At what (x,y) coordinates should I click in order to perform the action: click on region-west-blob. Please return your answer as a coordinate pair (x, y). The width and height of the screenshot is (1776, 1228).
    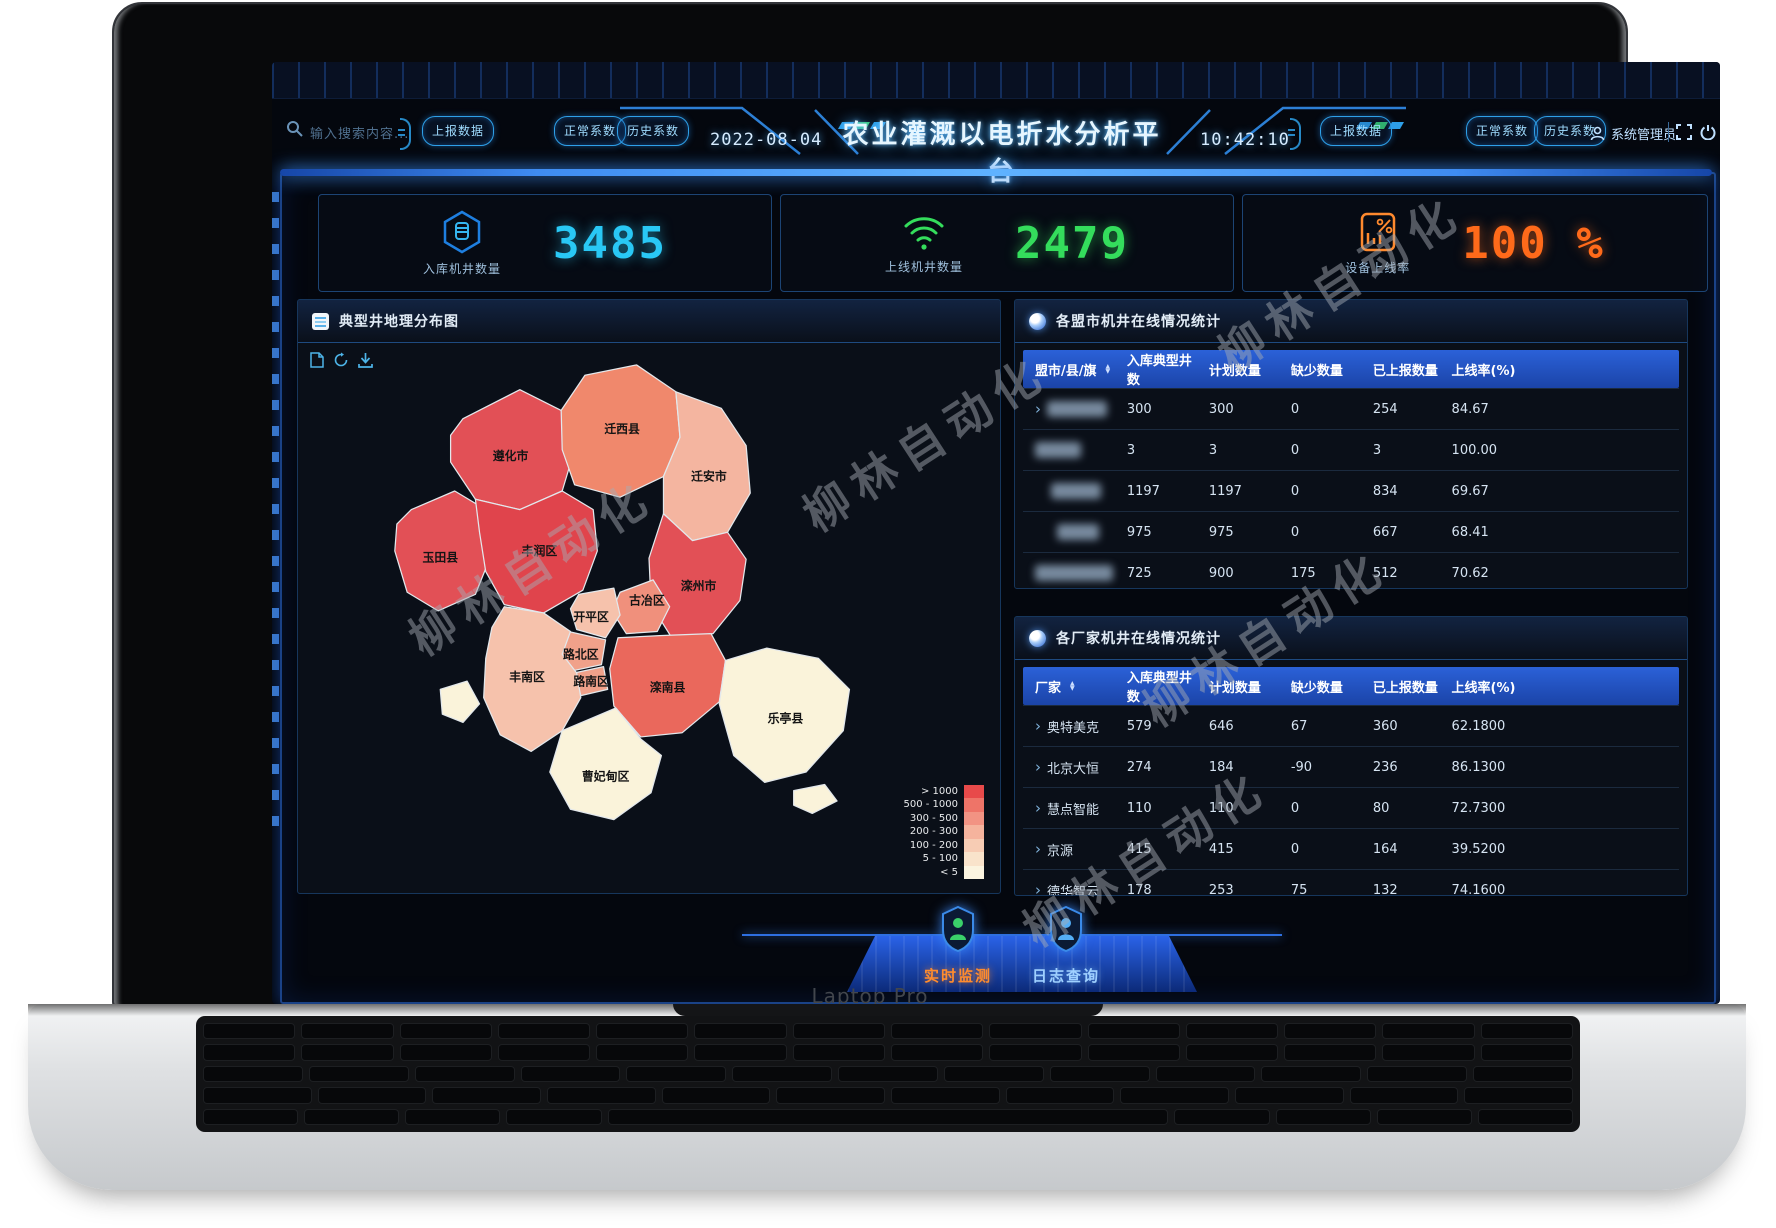
    Looking at the image, I should click on (460, 702).